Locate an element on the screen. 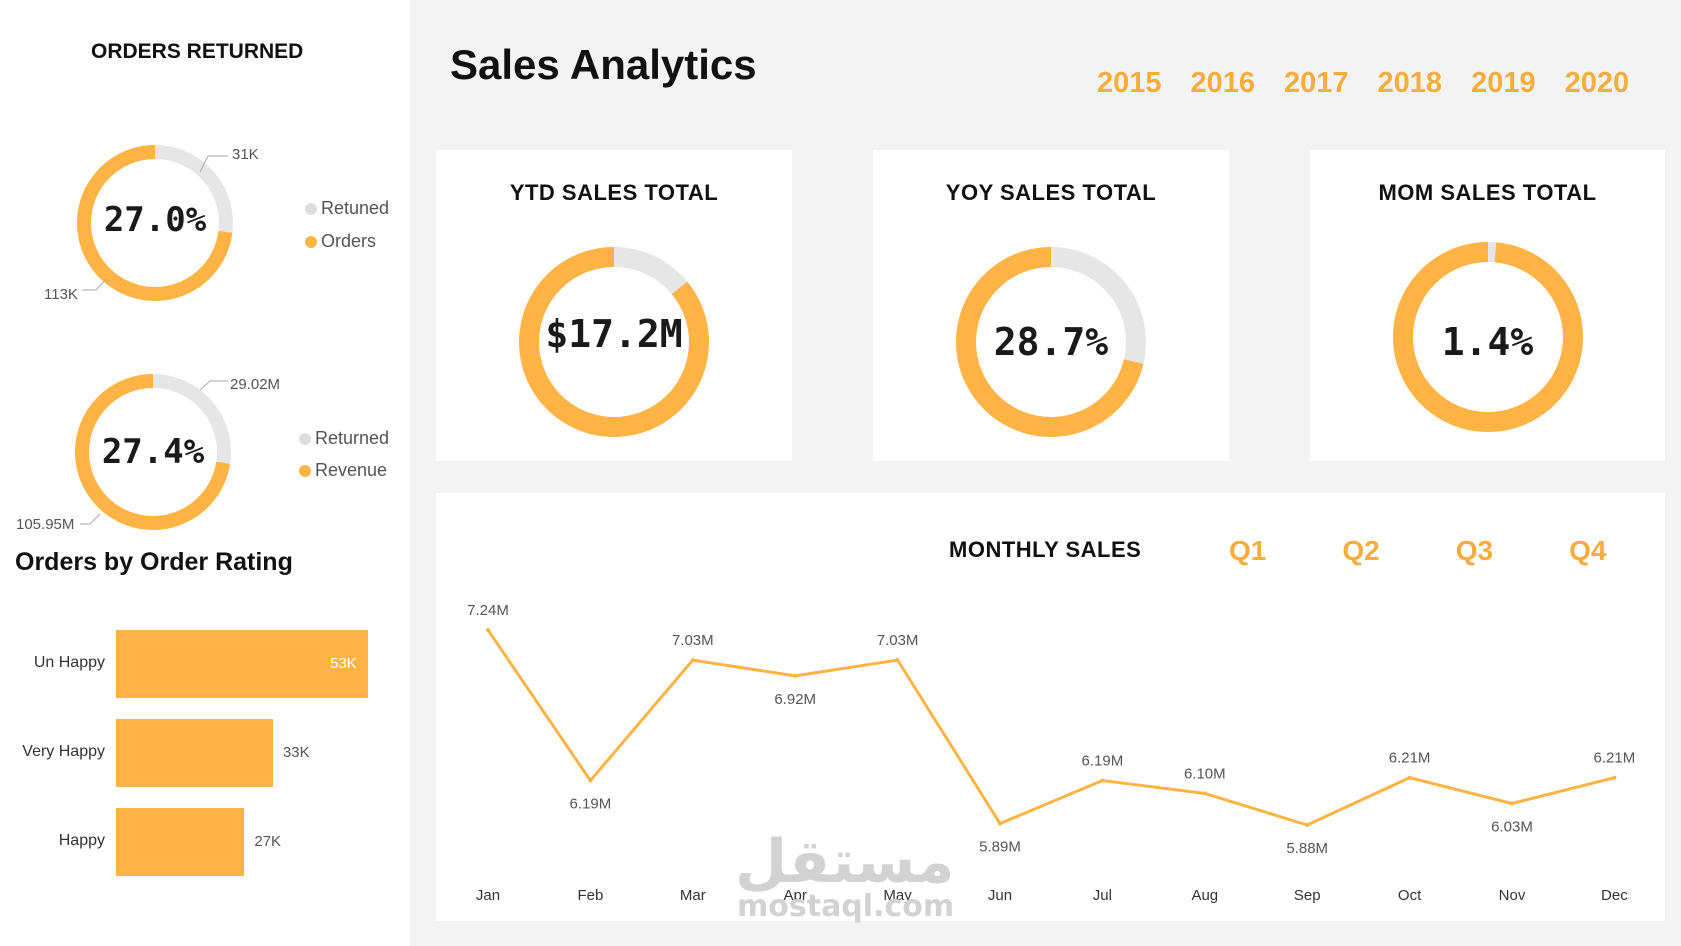 This screenshot has width=1681, height=946. x-axis-tick-label: Mar is located at coordinates (693, 895).